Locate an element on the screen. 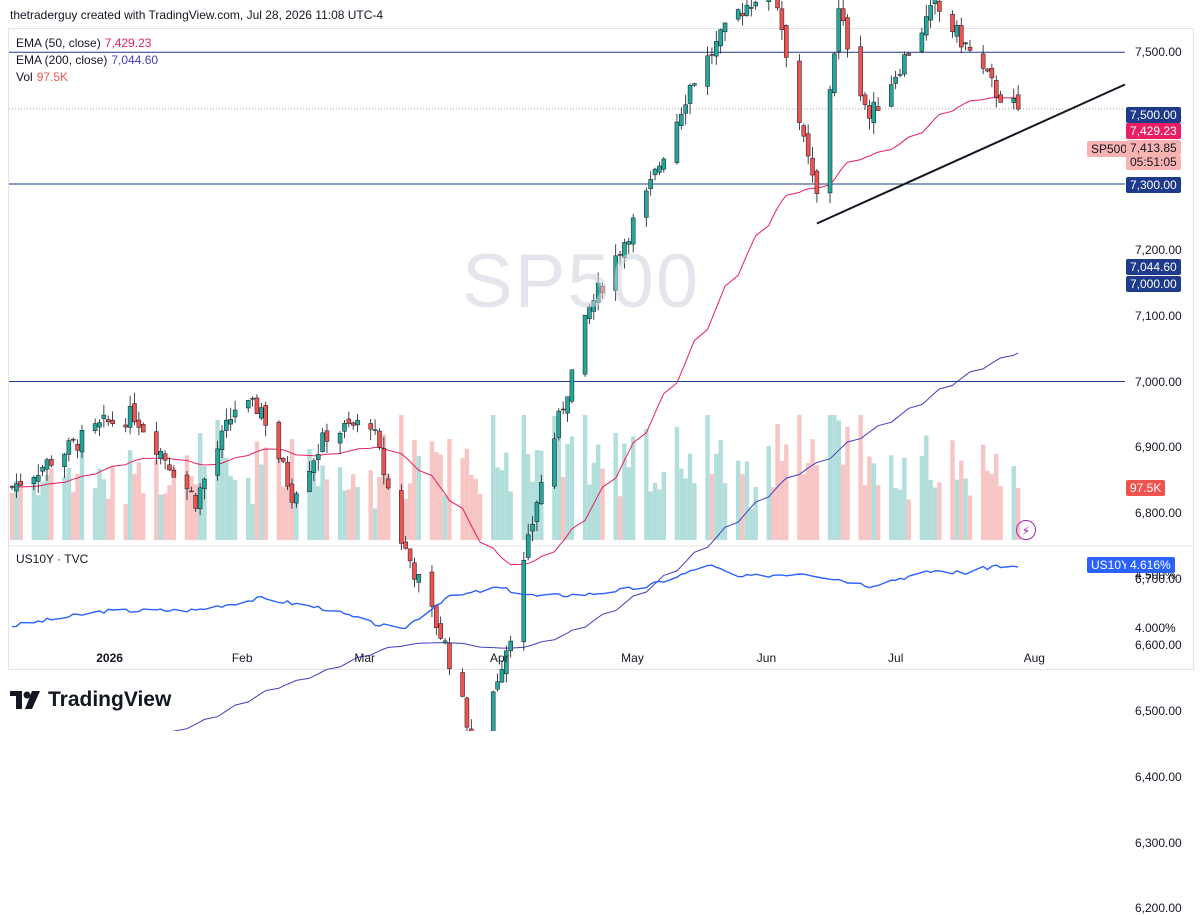 The image size is (1202, 915). price-tick-label: 6,900.00 is located at coordinates (1158, 447).